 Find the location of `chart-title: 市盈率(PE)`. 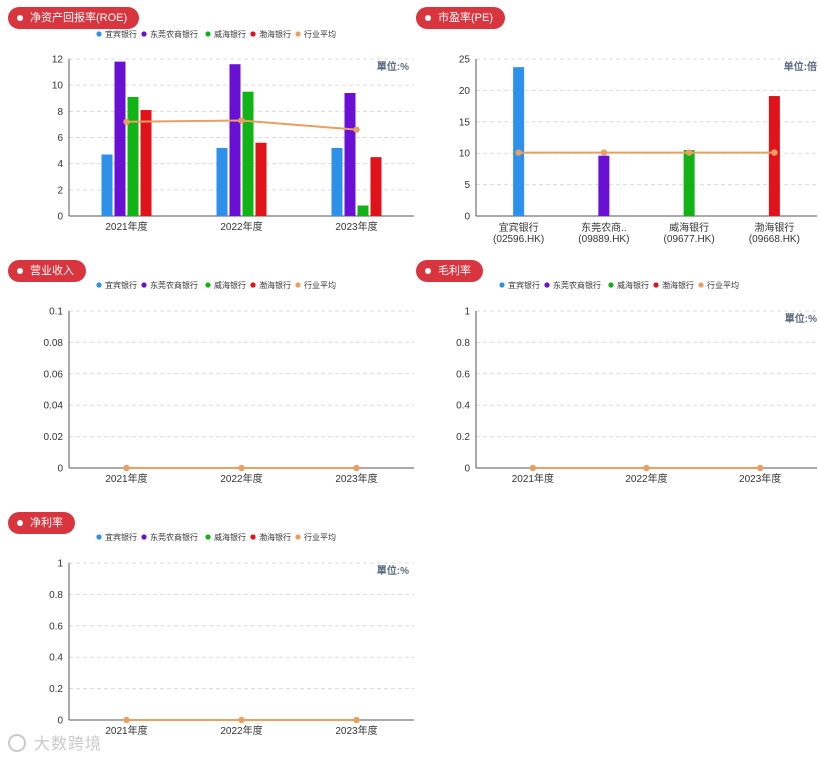

chart-title: 市盈率(PE) is located at coordinates (465, 18).